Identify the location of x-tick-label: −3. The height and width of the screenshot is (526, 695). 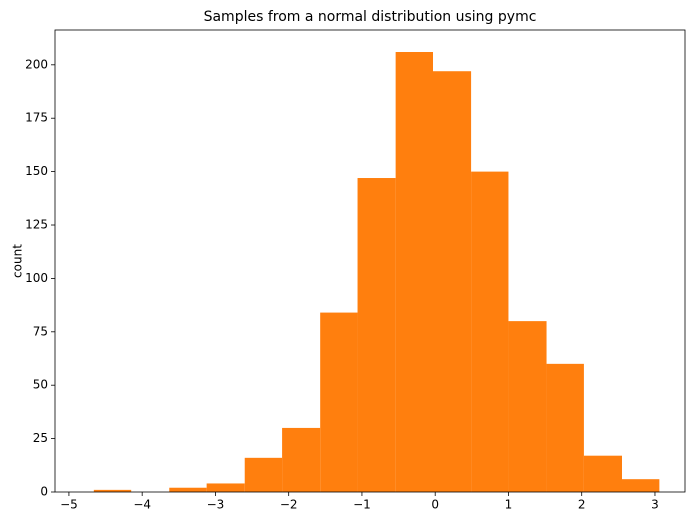
(216, 505).